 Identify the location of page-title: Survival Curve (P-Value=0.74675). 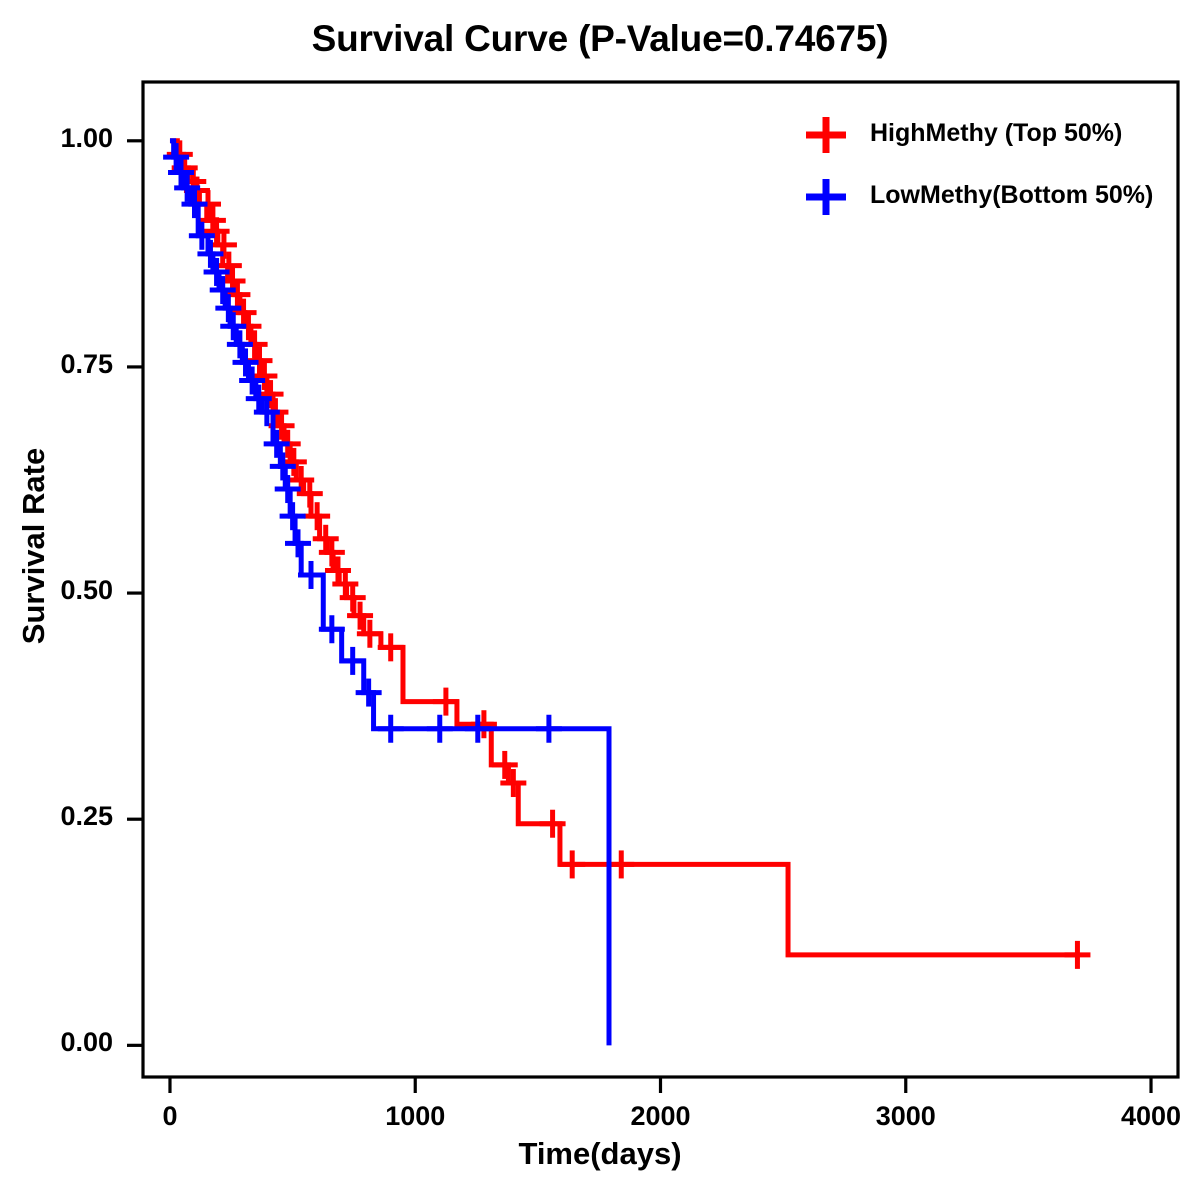
(600, 38).